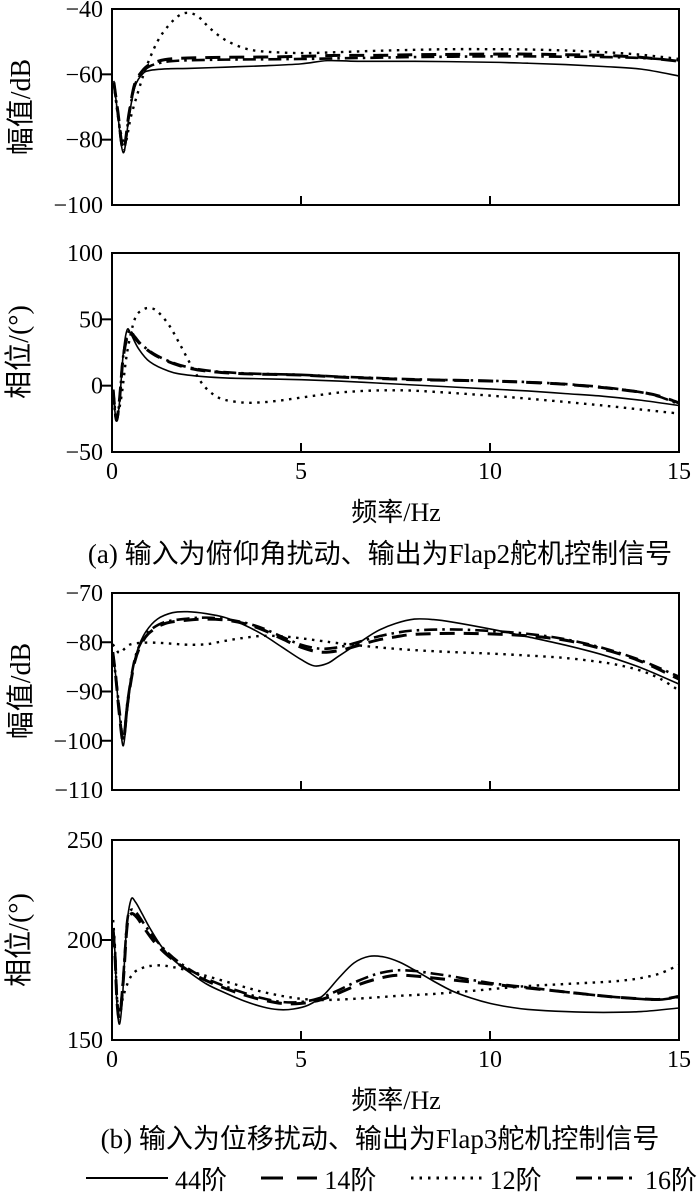  Describe the element at coordinates (84, 453) in the screenshot. I see `y-tick-label: −50` at that location.